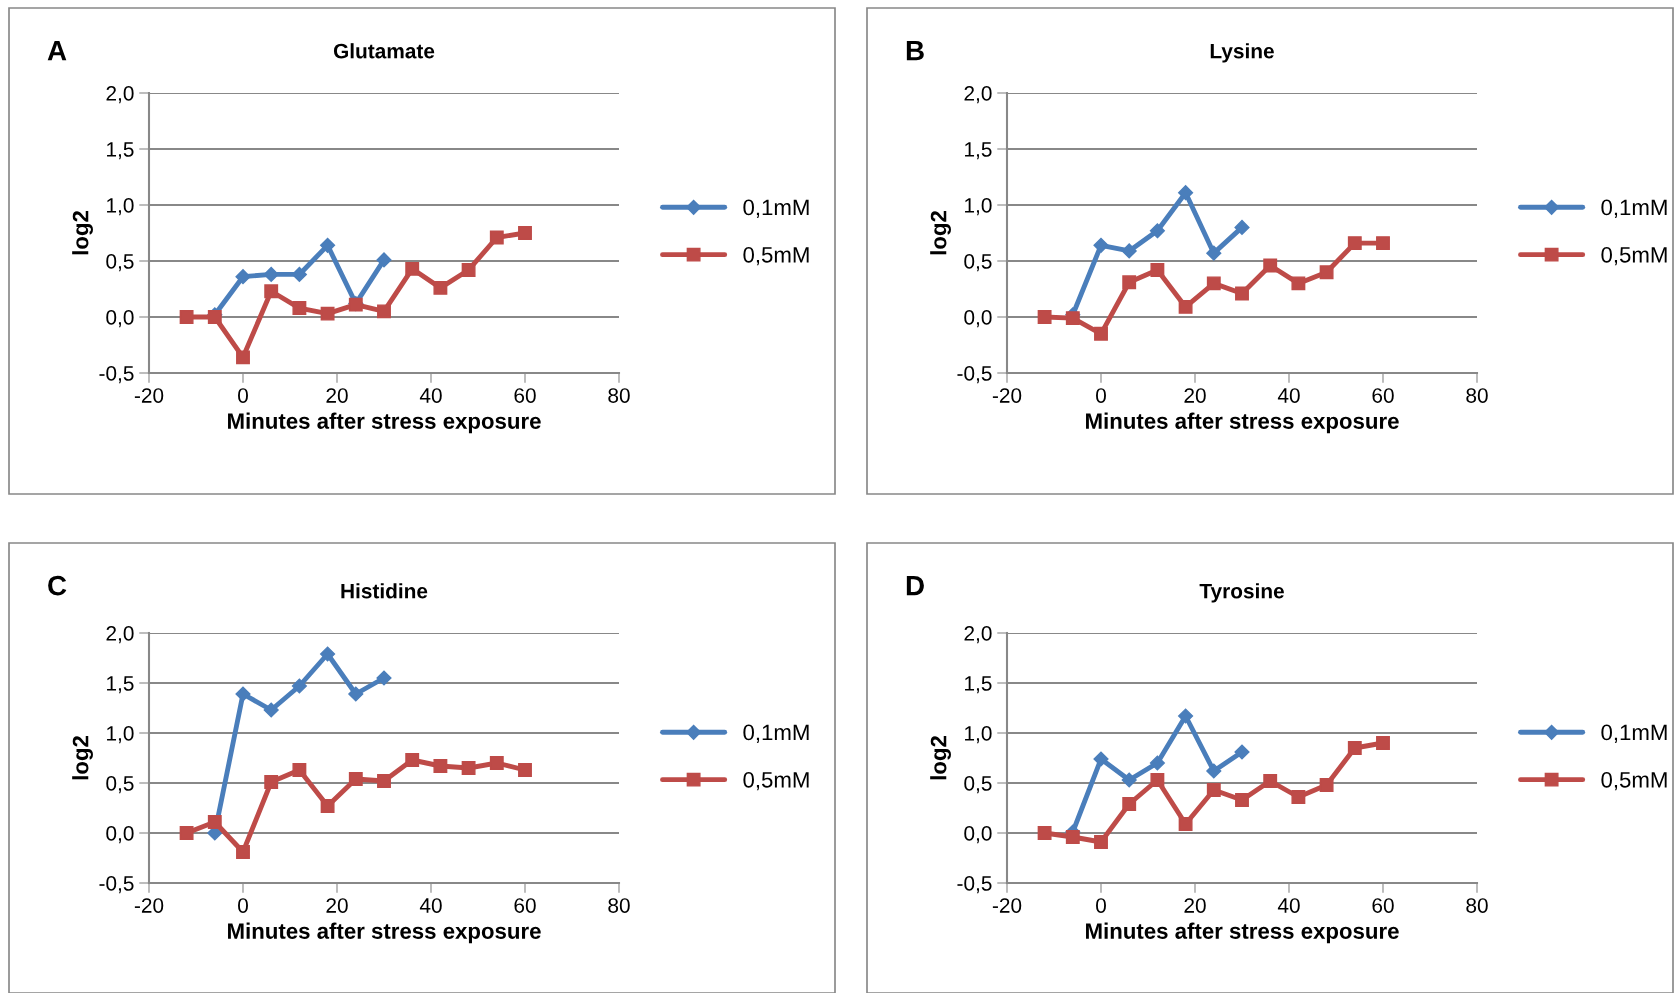 This screenshot has height=993, width=1680. I want to click on y-tick-label: 0,5, so click(120, 263).